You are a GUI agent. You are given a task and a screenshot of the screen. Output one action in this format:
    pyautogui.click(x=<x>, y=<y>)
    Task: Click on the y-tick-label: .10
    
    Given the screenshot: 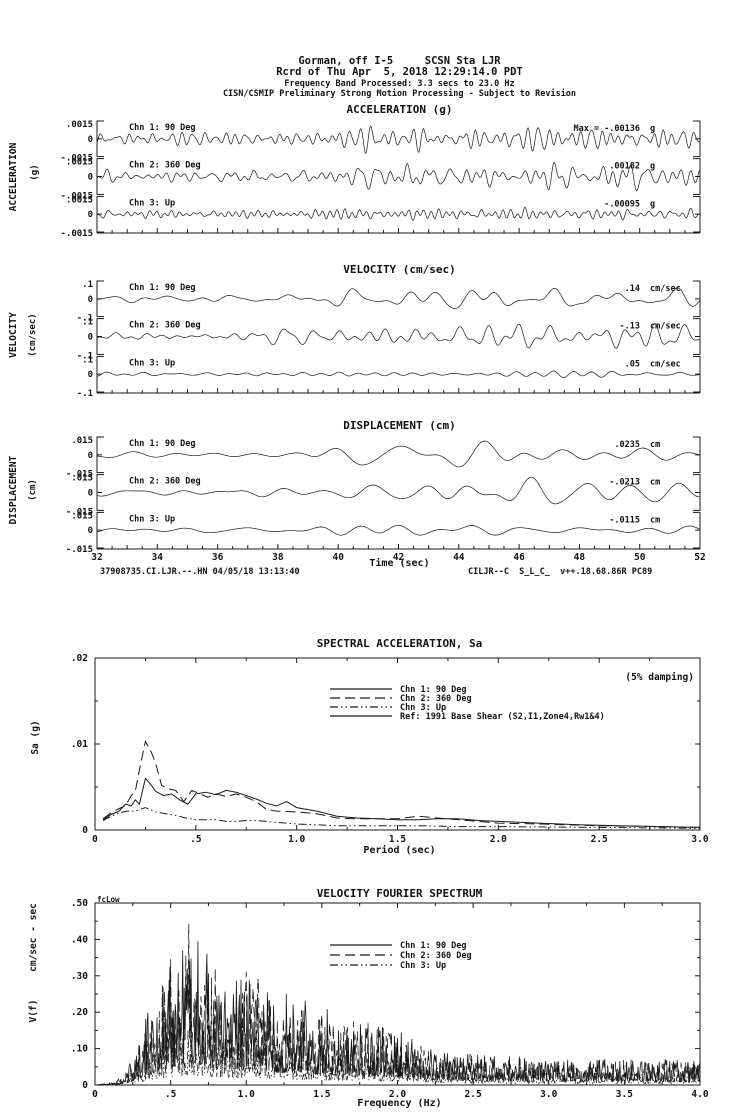 What is the action you would take?
    pyautogui.click(x=79, y=1049)
    